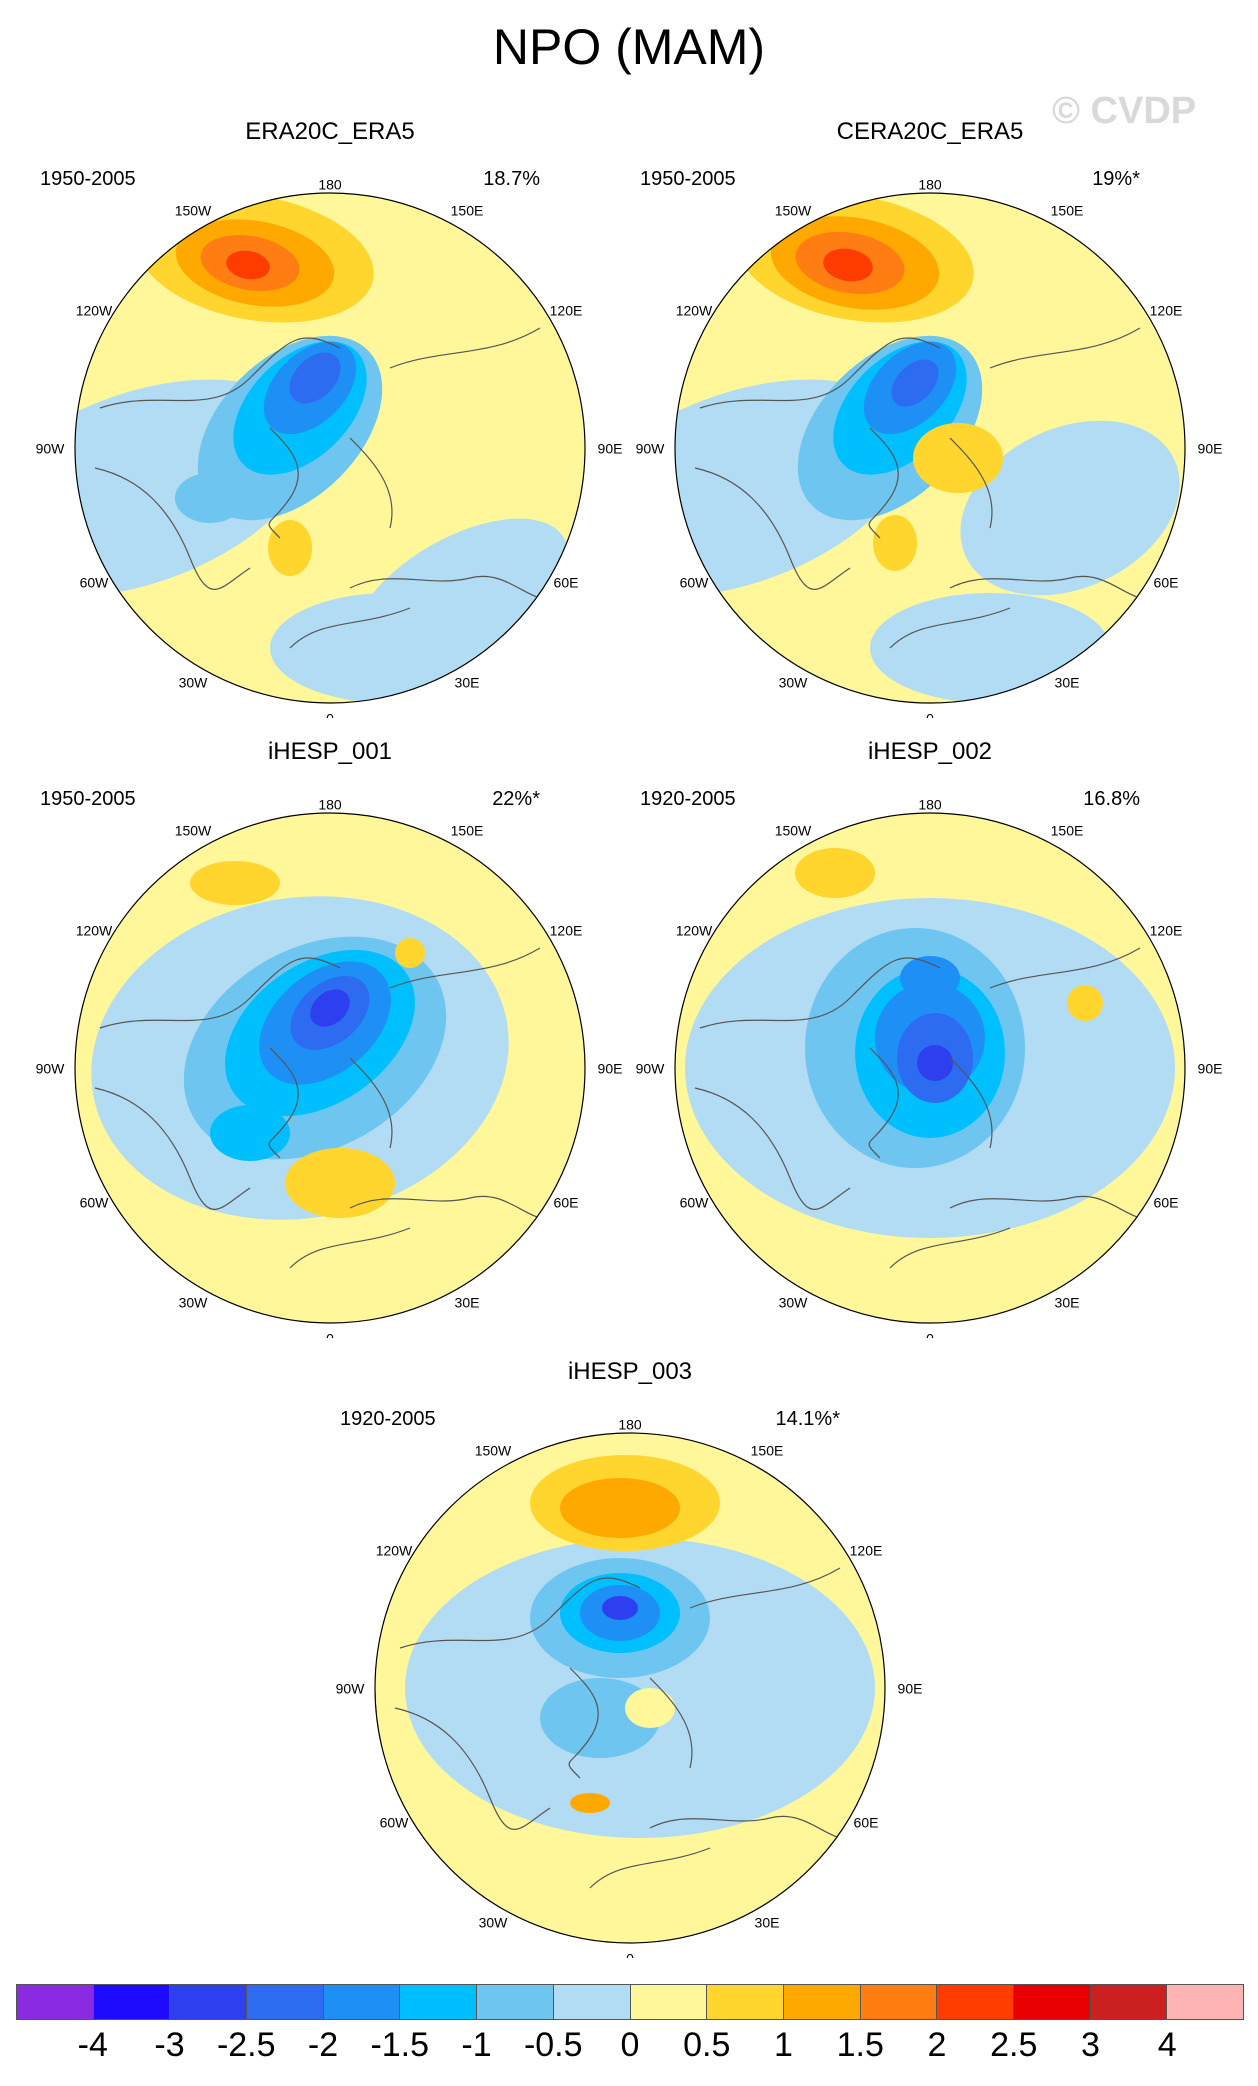  I want to click on colorbar-tick-label: 1.5, so click(860, 2045).